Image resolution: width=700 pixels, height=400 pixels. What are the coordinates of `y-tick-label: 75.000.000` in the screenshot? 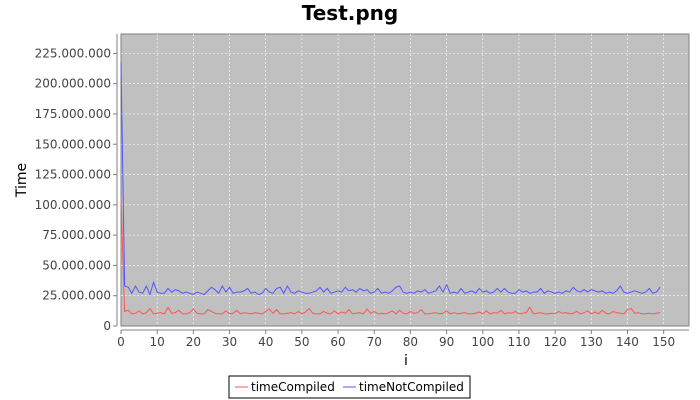 It's located at (76, 235).